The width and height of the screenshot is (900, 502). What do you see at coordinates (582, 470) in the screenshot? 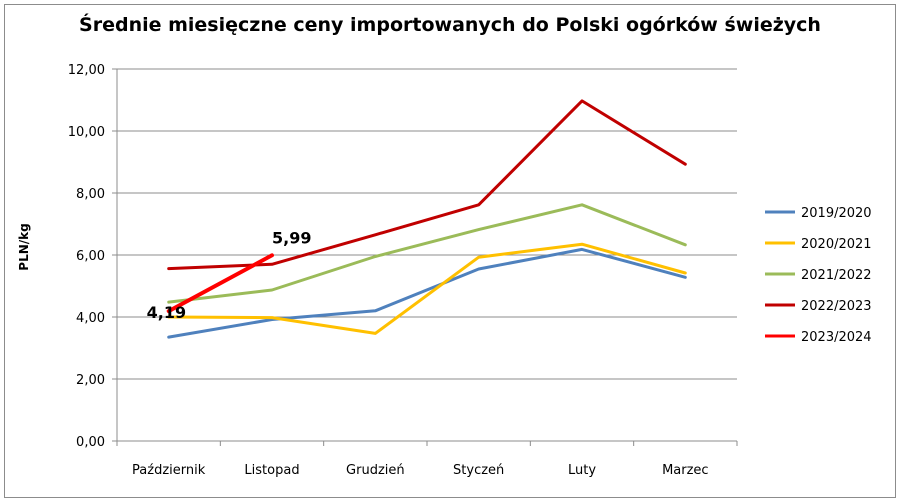
I see `x-tick-label: Luty` at bounding box center [582, 470].